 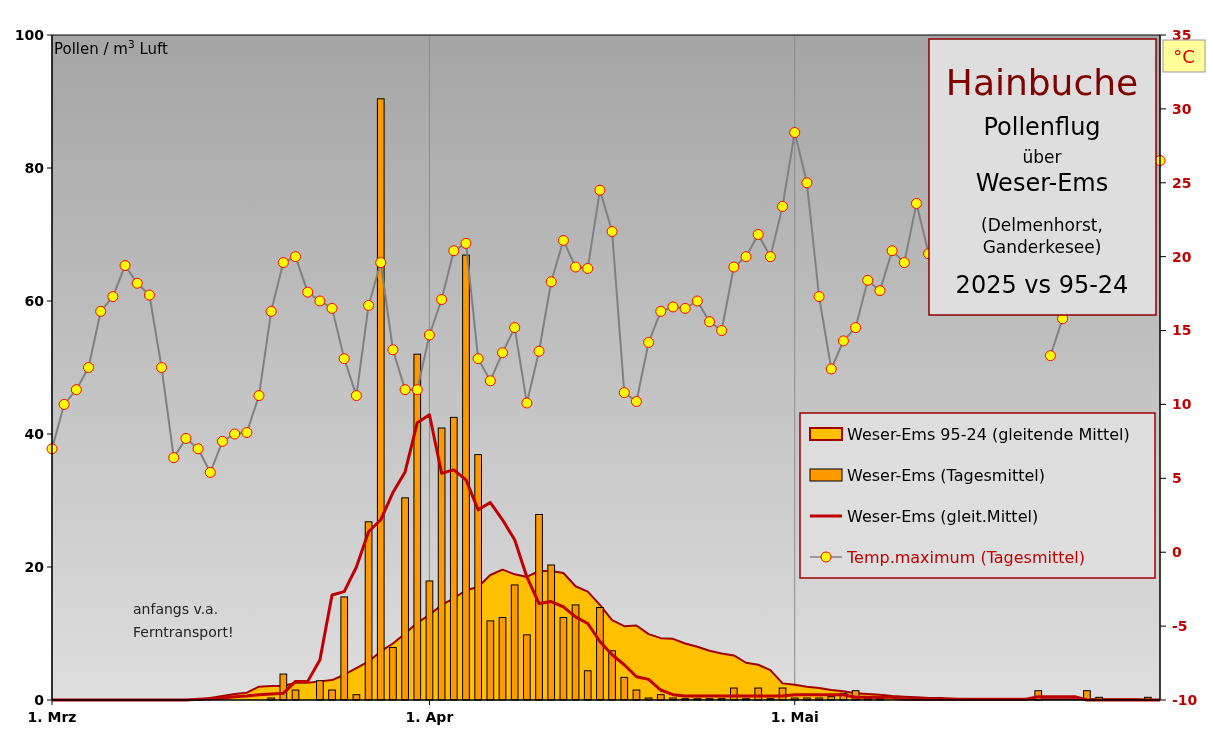 What do you see at coordinates (1182, 34) in the screenshot?
I see `y2-tick-label: 35` at bounding box center [1182, 34].